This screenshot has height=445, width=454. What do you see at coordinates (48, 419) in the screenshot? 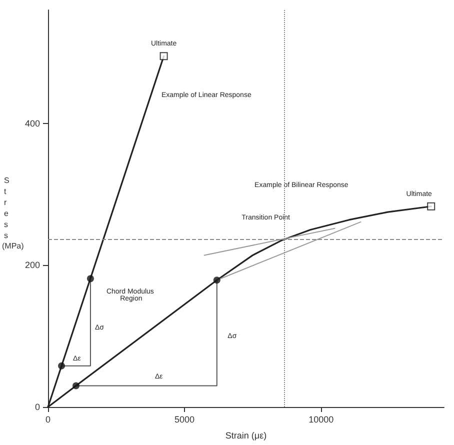
I see `x-tick-label: 0` at bounding box center [48, 419].